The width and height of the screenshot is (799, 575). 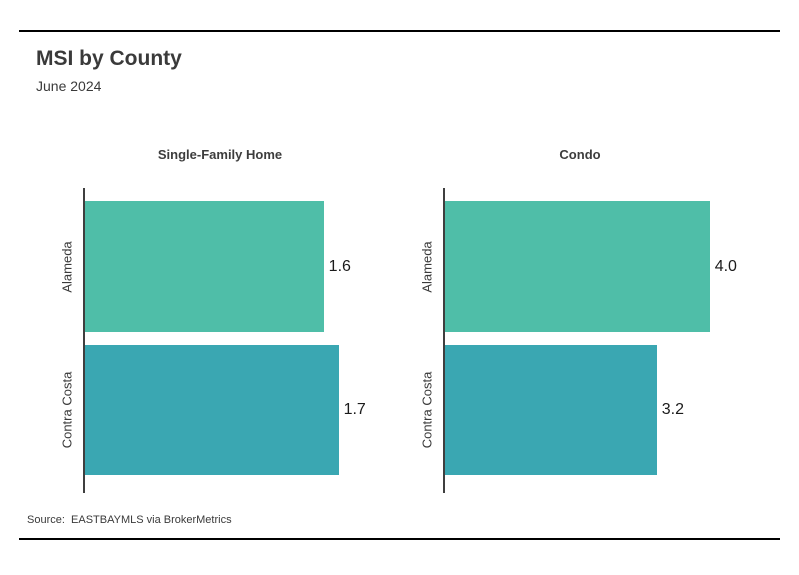 What do you see at coordinates (399, 539) in the screenshot?
I see `bottom-rule` at bounding box center [399, 539].